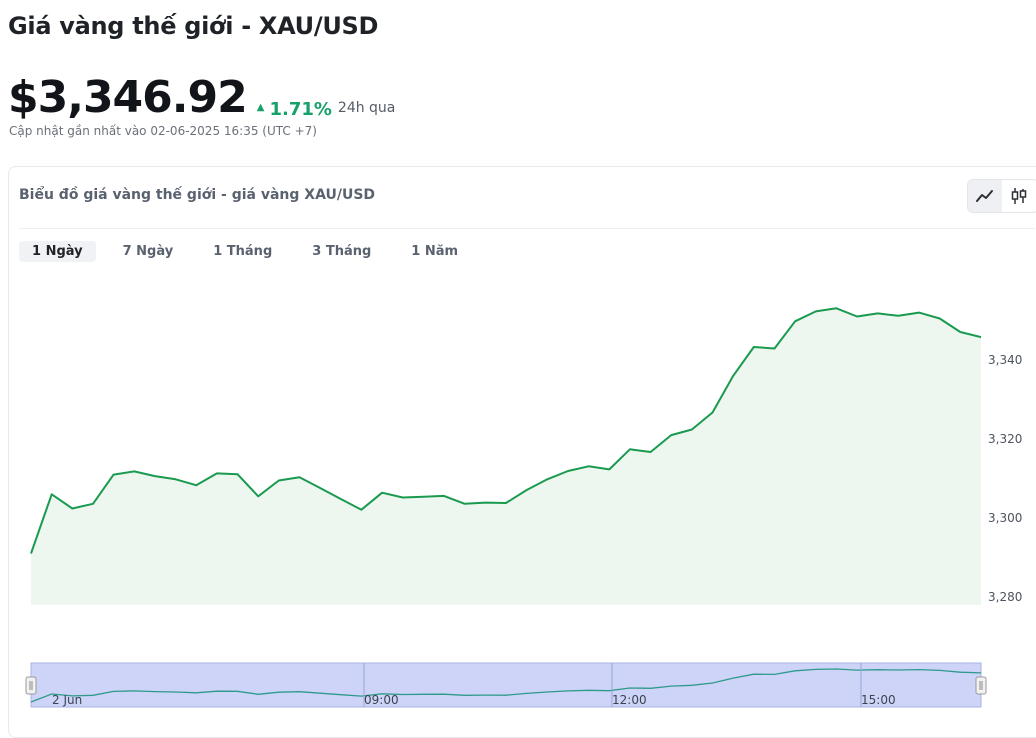 This screenshot has width=1036, height=738. What do you see at coordinates (148, 251) in the screenshot?
I see `tab-7-days: 7 Ngày` at bounding box center [148, 251].